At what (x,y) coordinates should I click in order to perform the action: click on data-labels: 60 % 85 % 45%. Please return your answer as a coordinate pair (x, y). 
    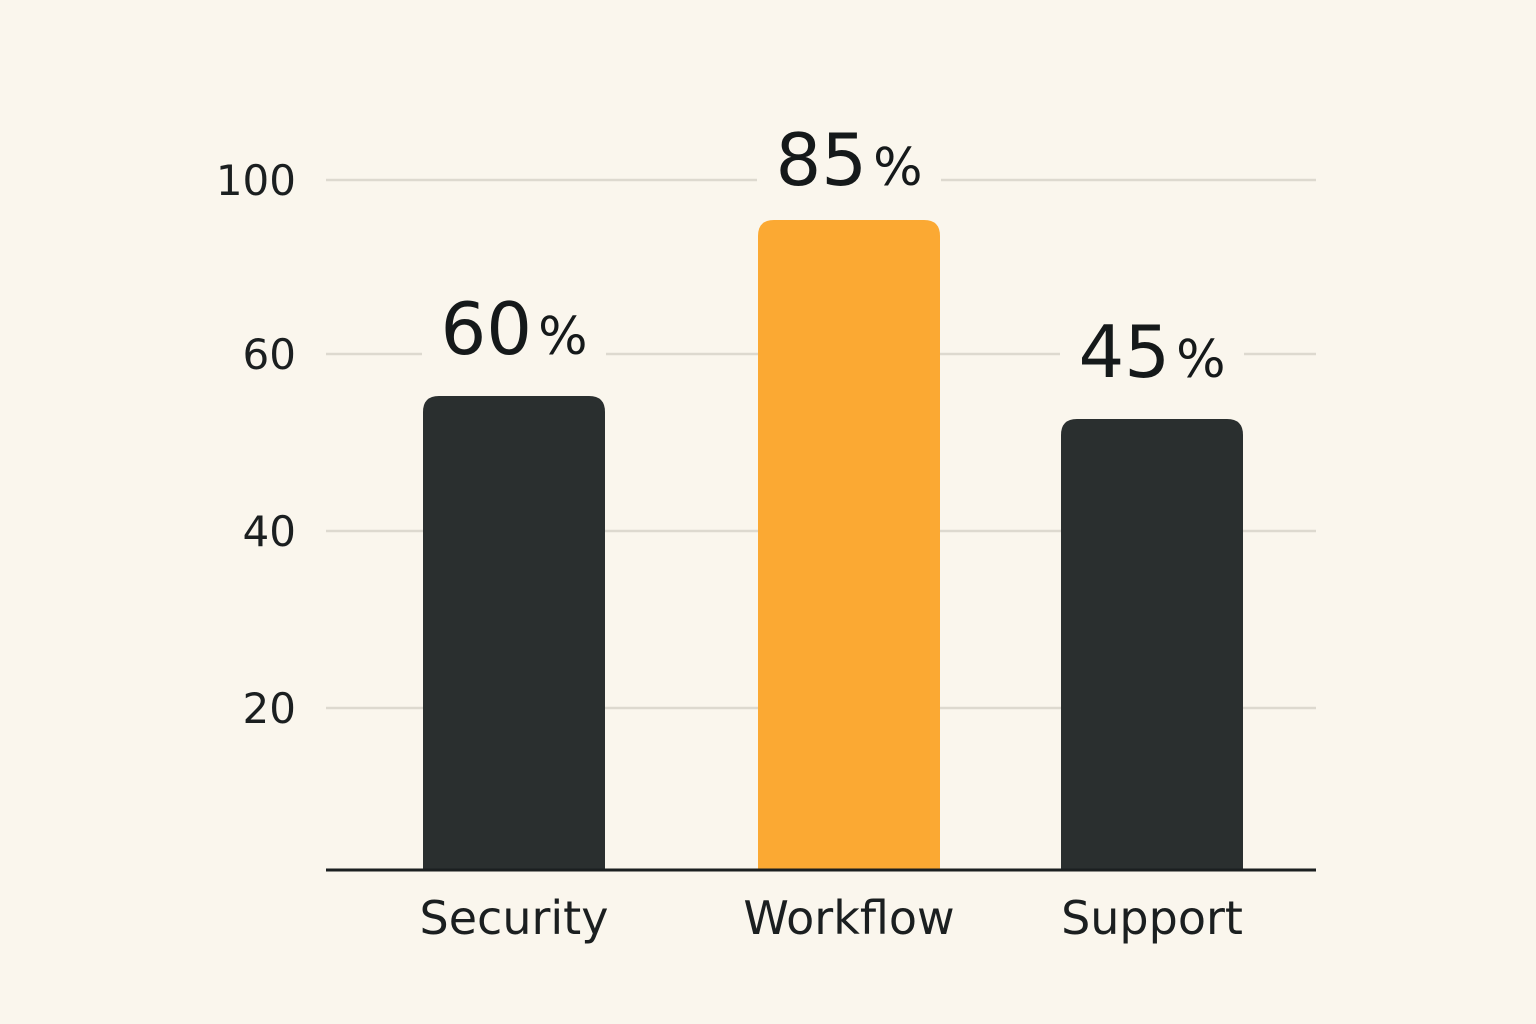
    Looking at the image, I should click on (833, 254).